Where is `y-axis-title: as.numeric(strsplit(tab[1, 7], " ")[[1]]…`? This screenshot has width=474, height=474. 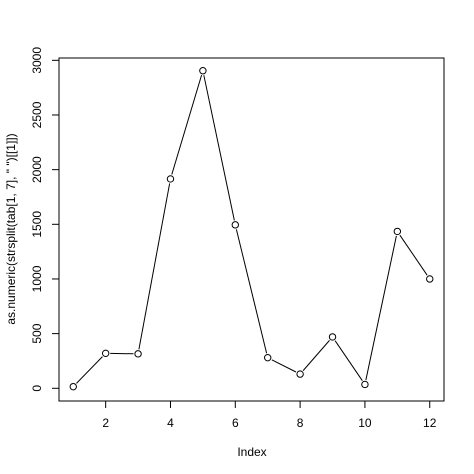 y-axis-title: as.numeric(strsplit(tab[1, 7], " ")[[1]]… is located at coordinates (11, 228).